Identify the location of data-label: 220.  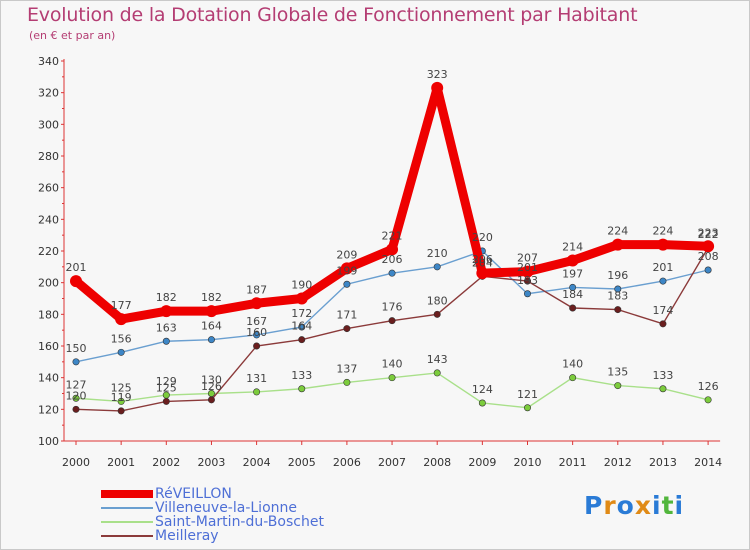
(482, 237).